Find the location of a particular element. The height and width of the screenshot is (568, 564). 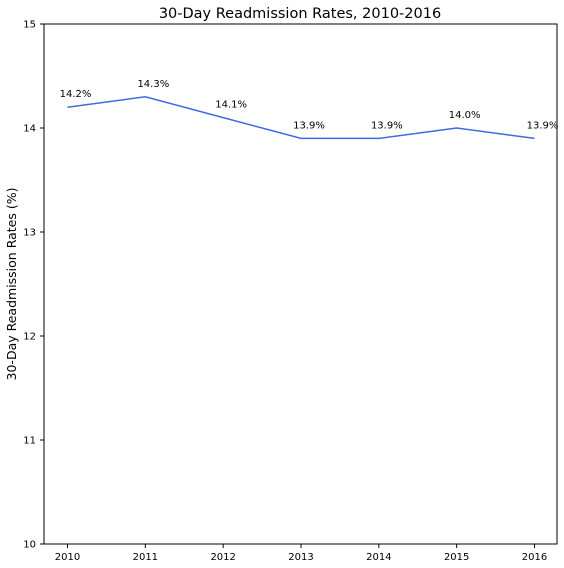

x-tick-label: 2010 is located at coordinates (67, 557).